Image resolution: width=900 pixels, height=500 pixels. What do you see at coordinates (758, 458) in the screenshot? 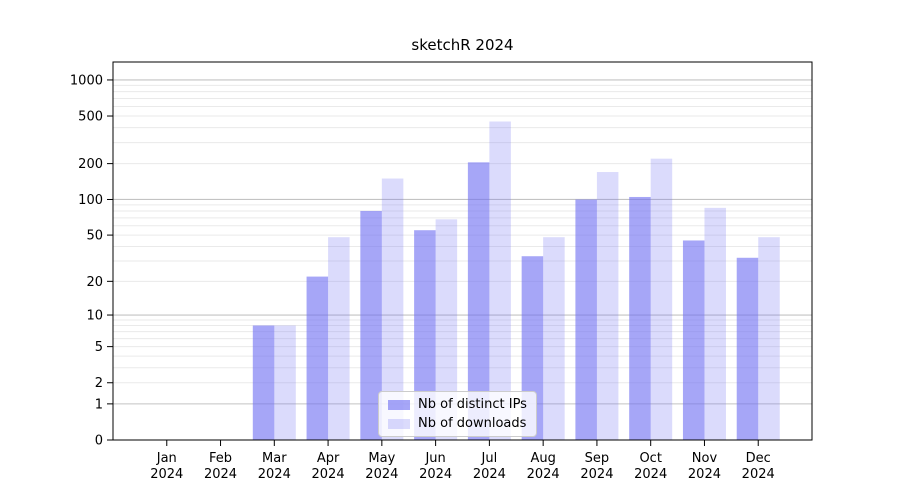
I see `x-tick-label-month: Dec` at bounding box center [758, 458].